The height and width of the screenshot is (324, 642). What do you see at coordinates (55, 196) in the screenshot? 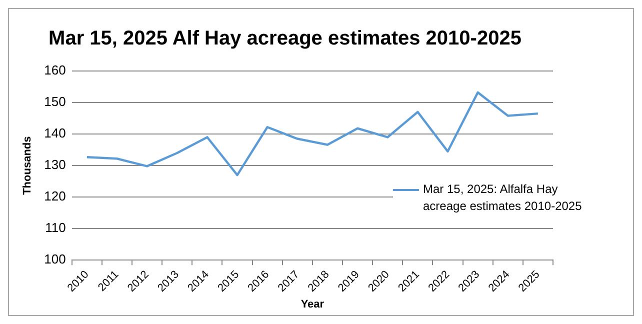
I see `y-tick-label: 120` at bounding box center [55, 196].